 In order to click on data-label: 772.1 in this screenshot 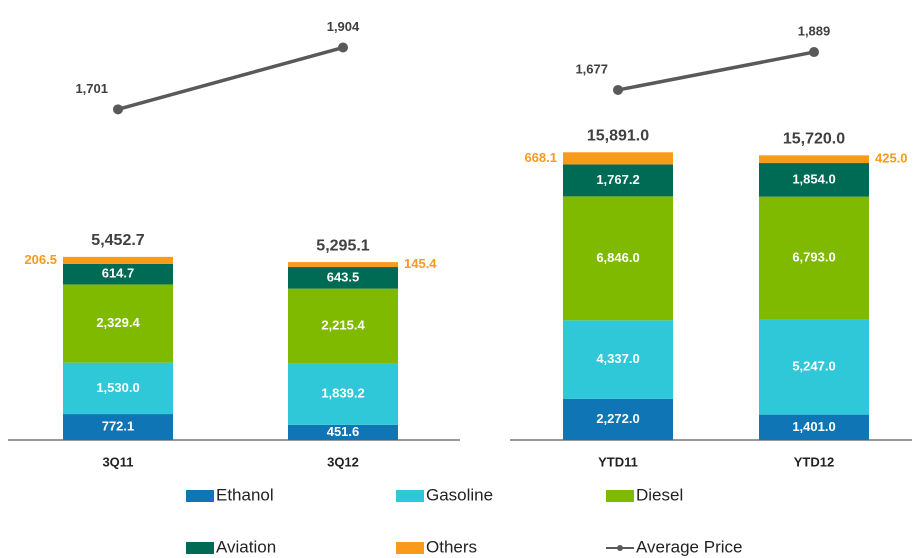, I will do `click(118, 425)`.